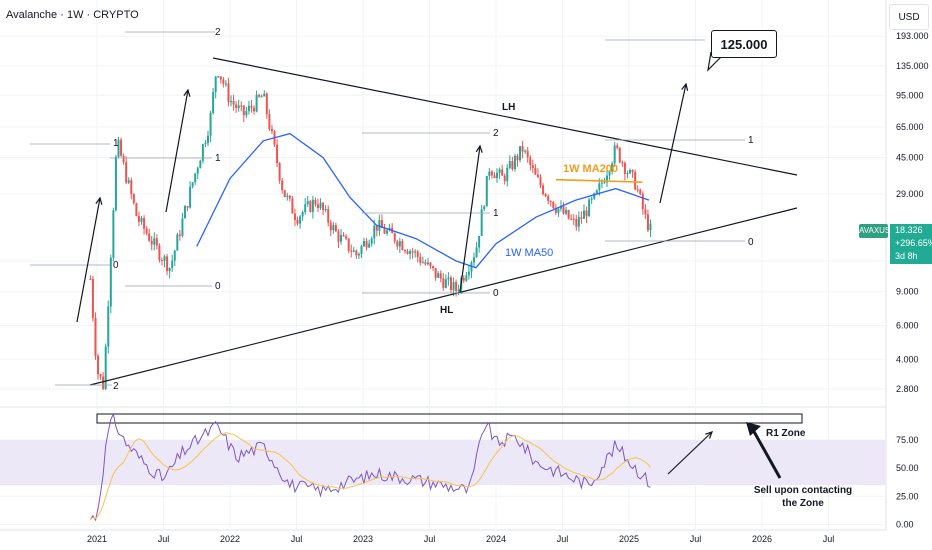  I want to click on x-tick-label: 2025, so click(629, 539).